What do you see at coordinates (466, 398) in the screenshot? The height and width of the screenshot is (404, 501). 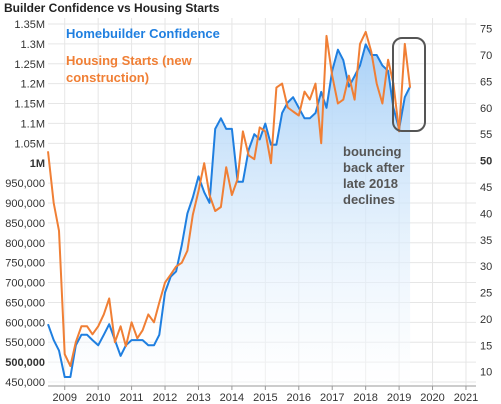 I see `x-tick-label: 2021` at bounding box center [466, 398].